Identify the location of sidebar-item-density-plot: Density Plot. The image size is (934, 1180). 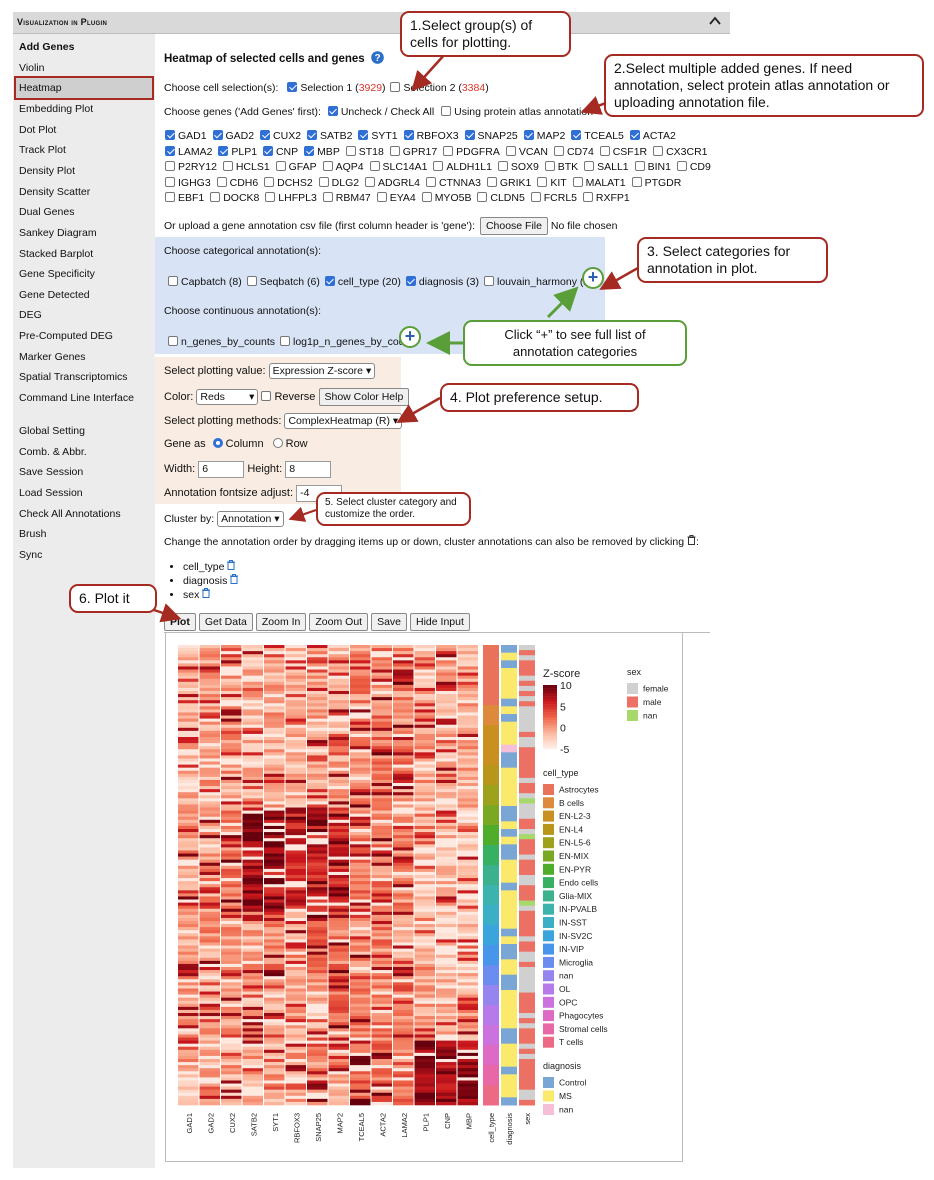
(47, 170).